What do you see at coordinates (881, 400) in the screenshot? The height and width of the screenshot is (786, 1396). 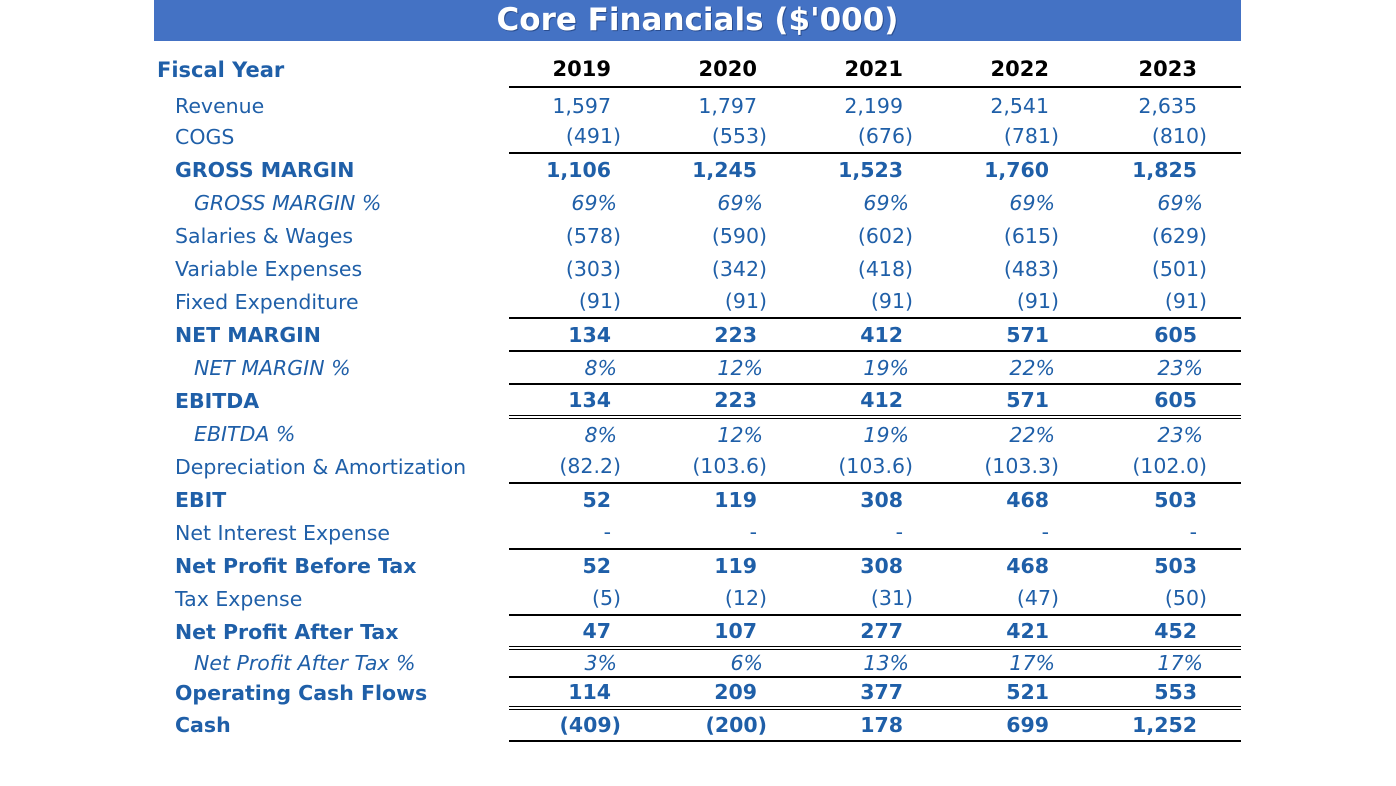 I see `value-cell: 412` at bounding box center [881, 400].